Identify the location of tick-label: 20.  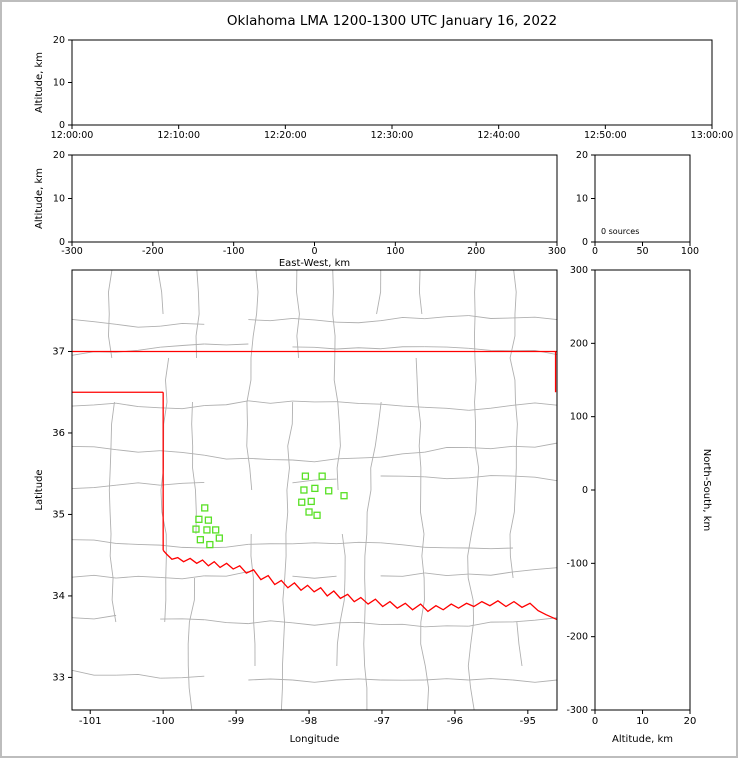
(59, 40).